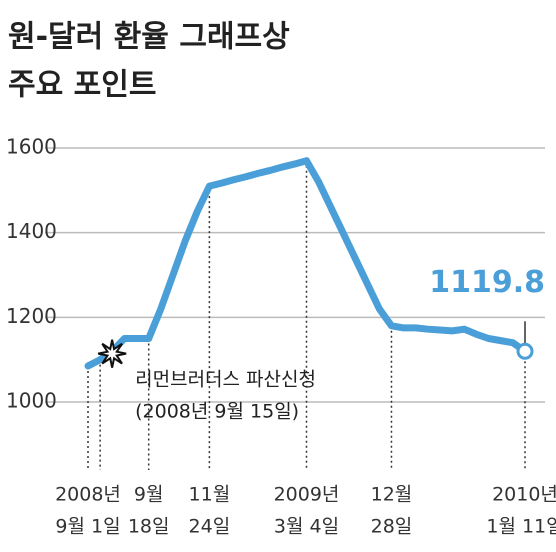 The width and height of the screenshot is (556, 552). Describe the element at coordinates (225, 380) in the screenshot. I see `annotation: 리먼브러더스 파산신청` at that location.